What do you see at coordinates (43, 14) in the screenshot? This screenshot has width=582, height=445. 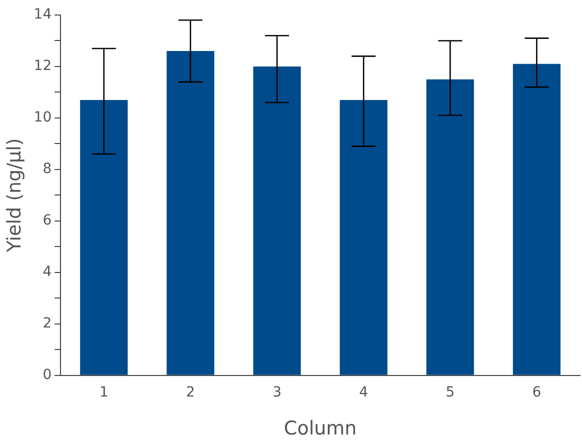 I see `y-tick-label: 14` at bounding box center [43, 14].